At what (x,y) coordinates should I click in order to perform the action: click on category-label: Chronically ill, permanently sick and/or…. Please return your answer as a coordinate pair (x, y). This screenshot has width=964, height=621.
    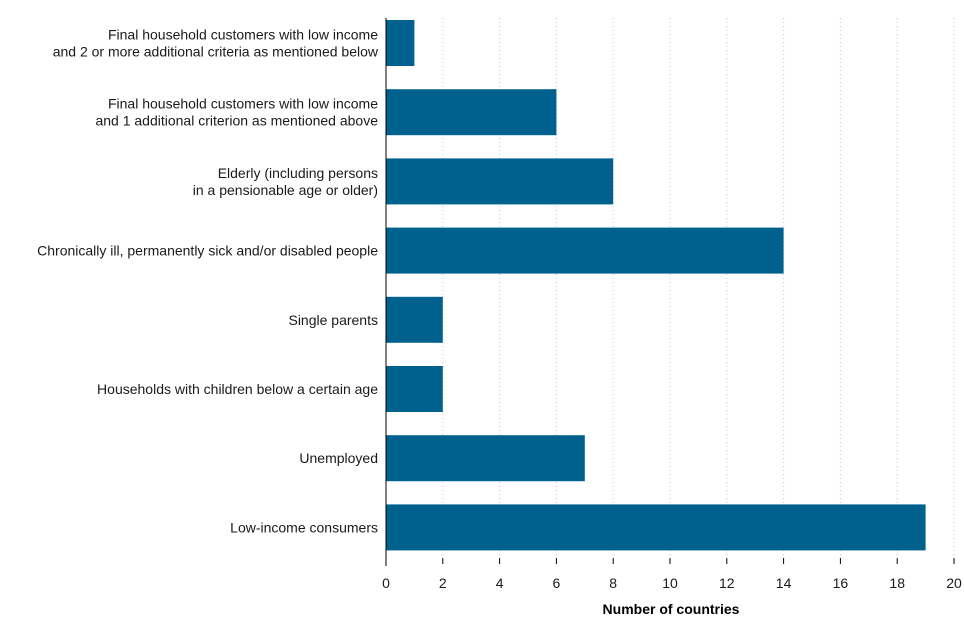
    Looking at the image, I should click on (207, 251).